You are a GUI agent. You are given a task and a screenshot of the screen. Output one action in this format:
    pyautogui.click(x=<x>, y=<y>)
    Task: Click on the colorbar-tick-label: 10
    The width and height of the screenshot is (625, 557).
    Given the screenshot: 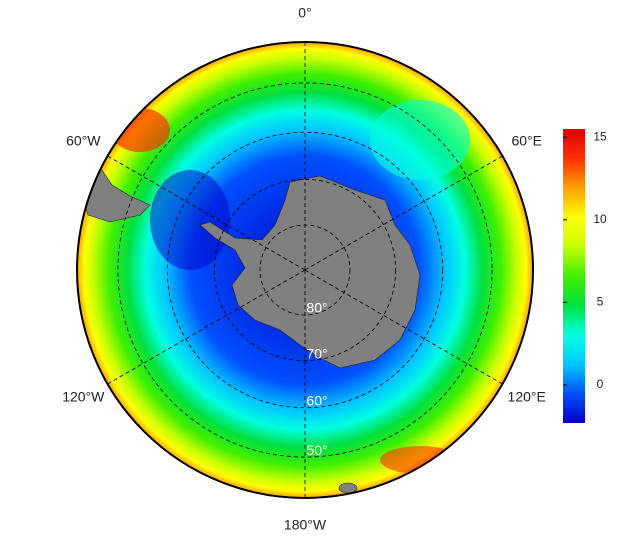 What is the action you would take?
    pyautogui.click(x=600, y=219)
    